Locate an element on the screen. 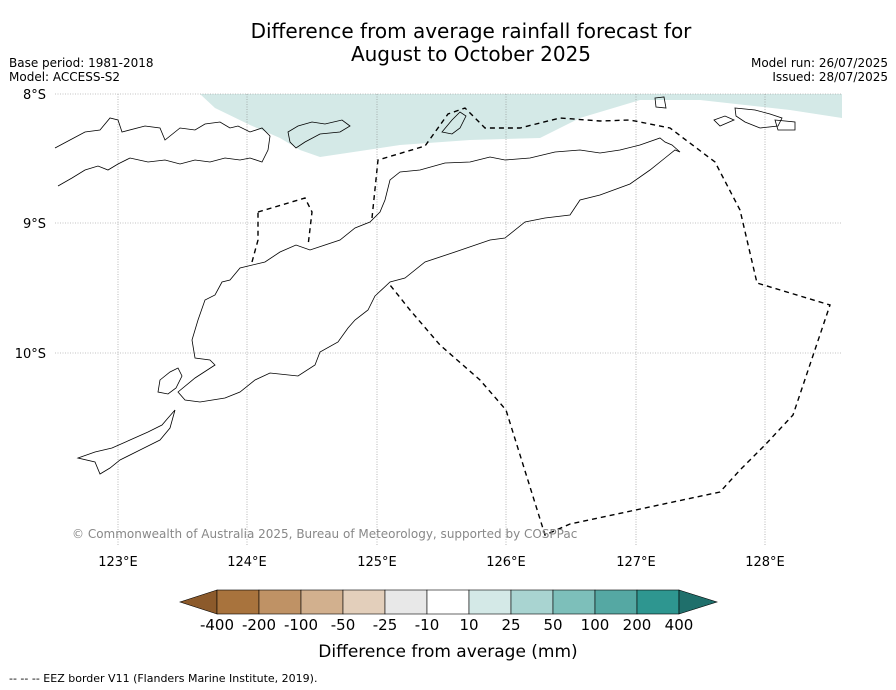 Image resolution: width=896 pixels, height=690 pixels. wet-region is located at coordinates (521, 125).